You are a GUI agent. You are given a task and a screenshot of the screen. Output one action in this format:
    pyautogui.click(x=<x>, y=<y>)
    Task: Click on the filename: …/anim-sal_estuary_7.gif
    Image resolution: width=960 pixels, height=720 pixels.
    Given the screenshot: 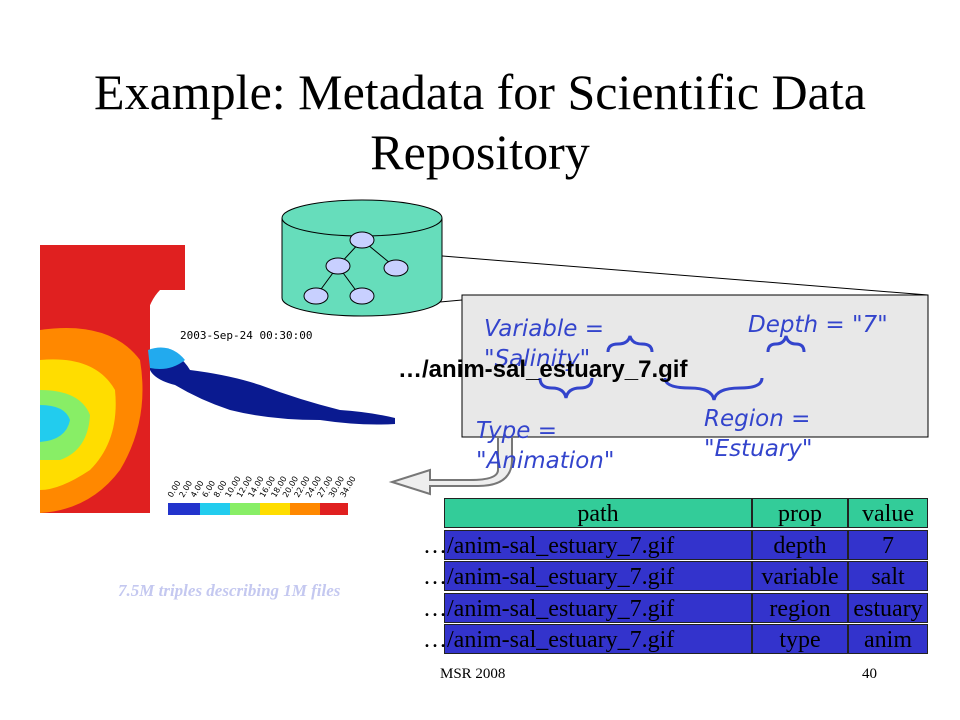 What is the action you would take?
    pyautogui.click(x=543, y=369)
    